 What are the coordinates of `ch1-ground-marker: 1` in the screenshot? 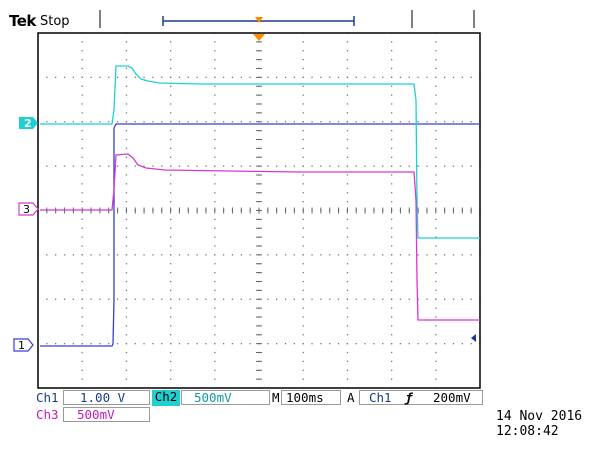 It's located at (23, 345).